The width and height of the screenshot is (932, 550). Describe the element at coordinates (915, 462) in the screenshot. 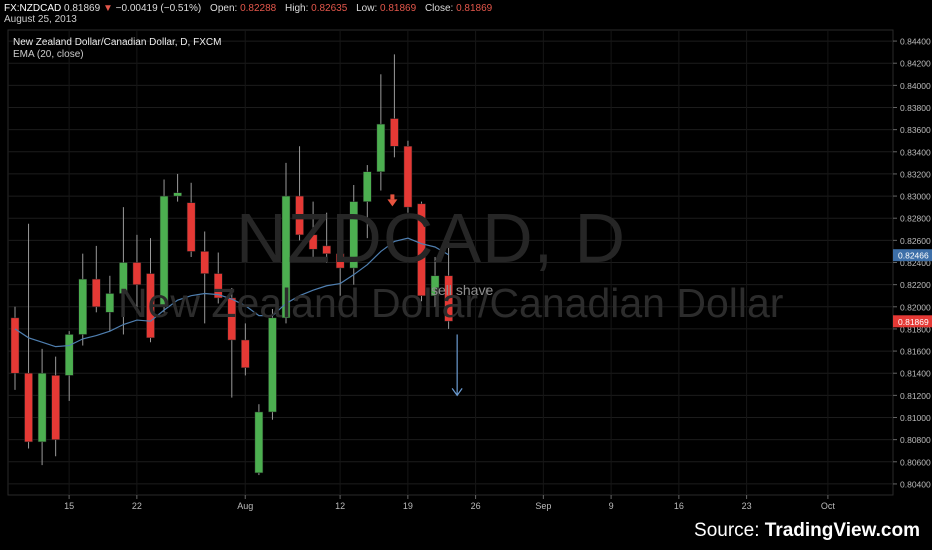

I see `y-tick-label: 0.80600` at that location.